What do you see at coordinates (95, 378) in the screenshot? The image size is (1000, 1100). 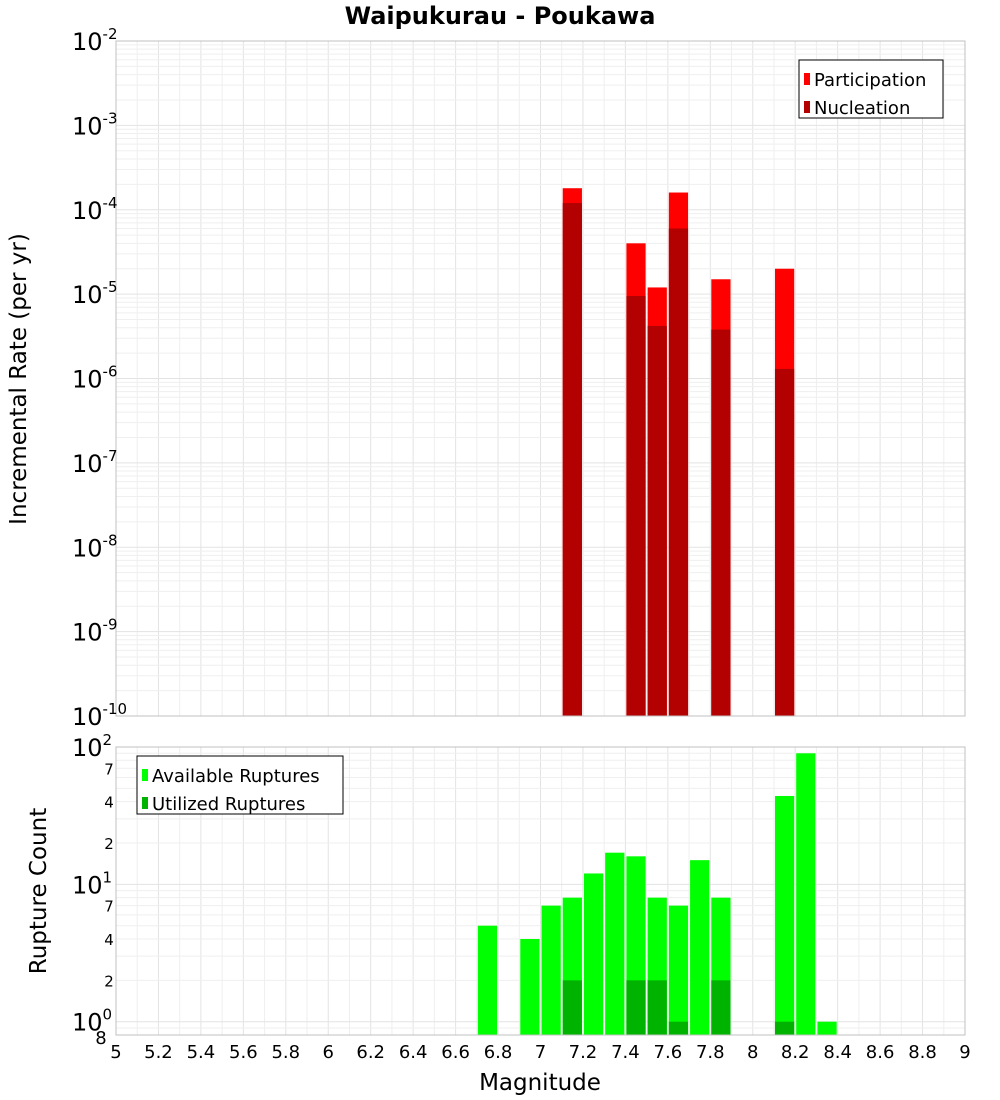 I see `y-tick-label: 10⁻⁶` at bounding box center [95, 378].